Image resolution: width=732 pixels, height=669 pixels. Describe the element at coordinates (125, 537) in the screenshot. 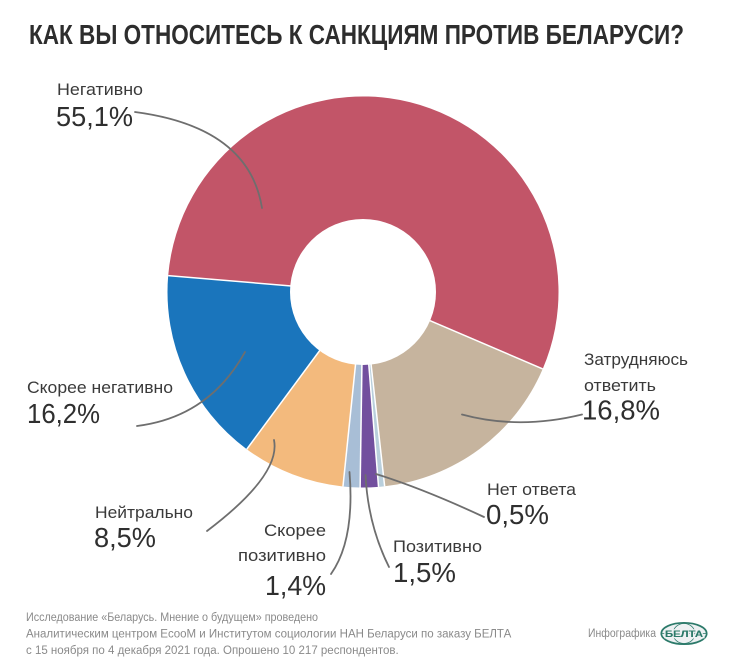

I see `svg-text: 8,5%` at that location.